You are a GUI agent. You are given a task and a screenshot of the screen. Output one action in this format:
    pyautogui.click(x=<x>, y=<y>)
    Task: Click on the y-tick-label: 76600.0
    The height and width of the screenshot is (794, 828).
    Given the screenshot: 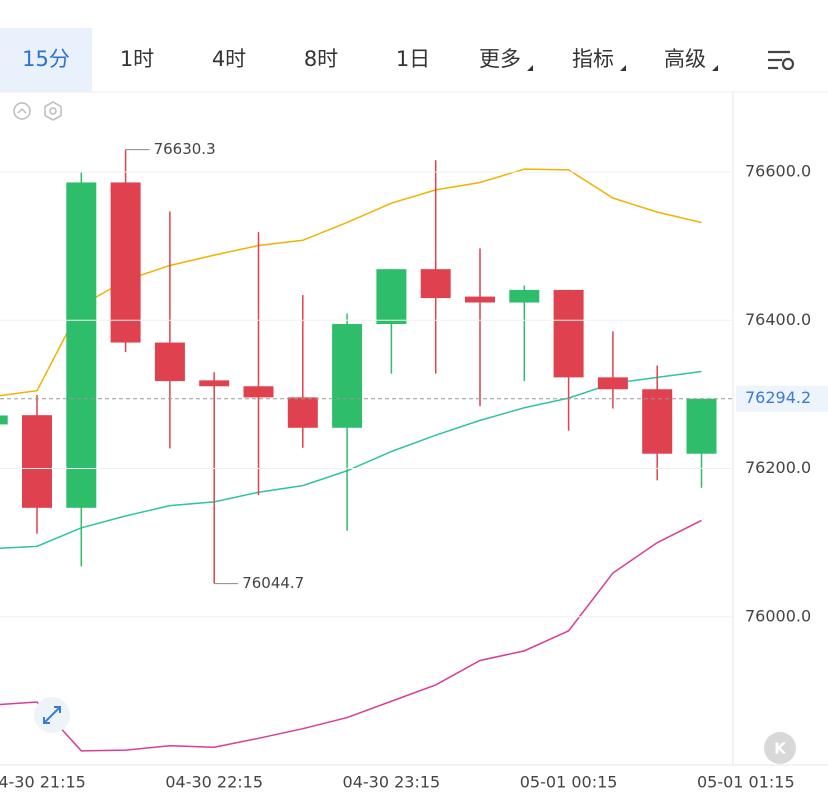 What is the action you would take?
    pyautogui.click(x=778, y=171)
    